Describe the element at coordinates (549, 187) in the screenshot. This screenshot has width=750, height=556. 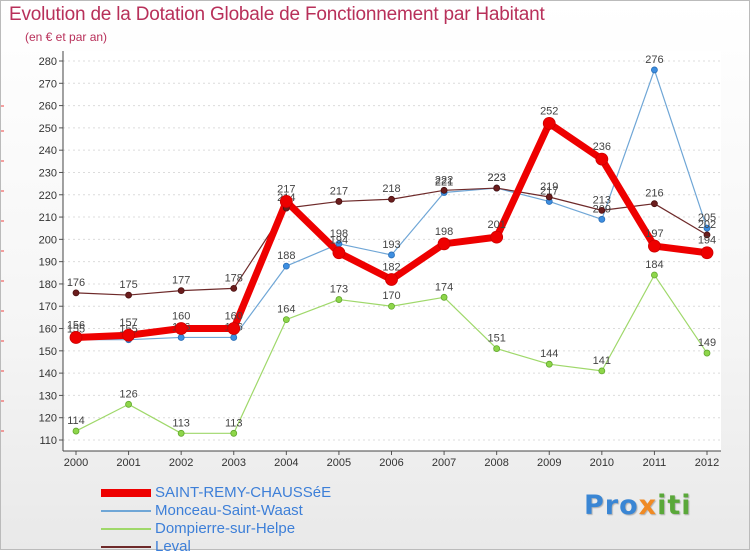
I see `data-label-3: 219` at that location.